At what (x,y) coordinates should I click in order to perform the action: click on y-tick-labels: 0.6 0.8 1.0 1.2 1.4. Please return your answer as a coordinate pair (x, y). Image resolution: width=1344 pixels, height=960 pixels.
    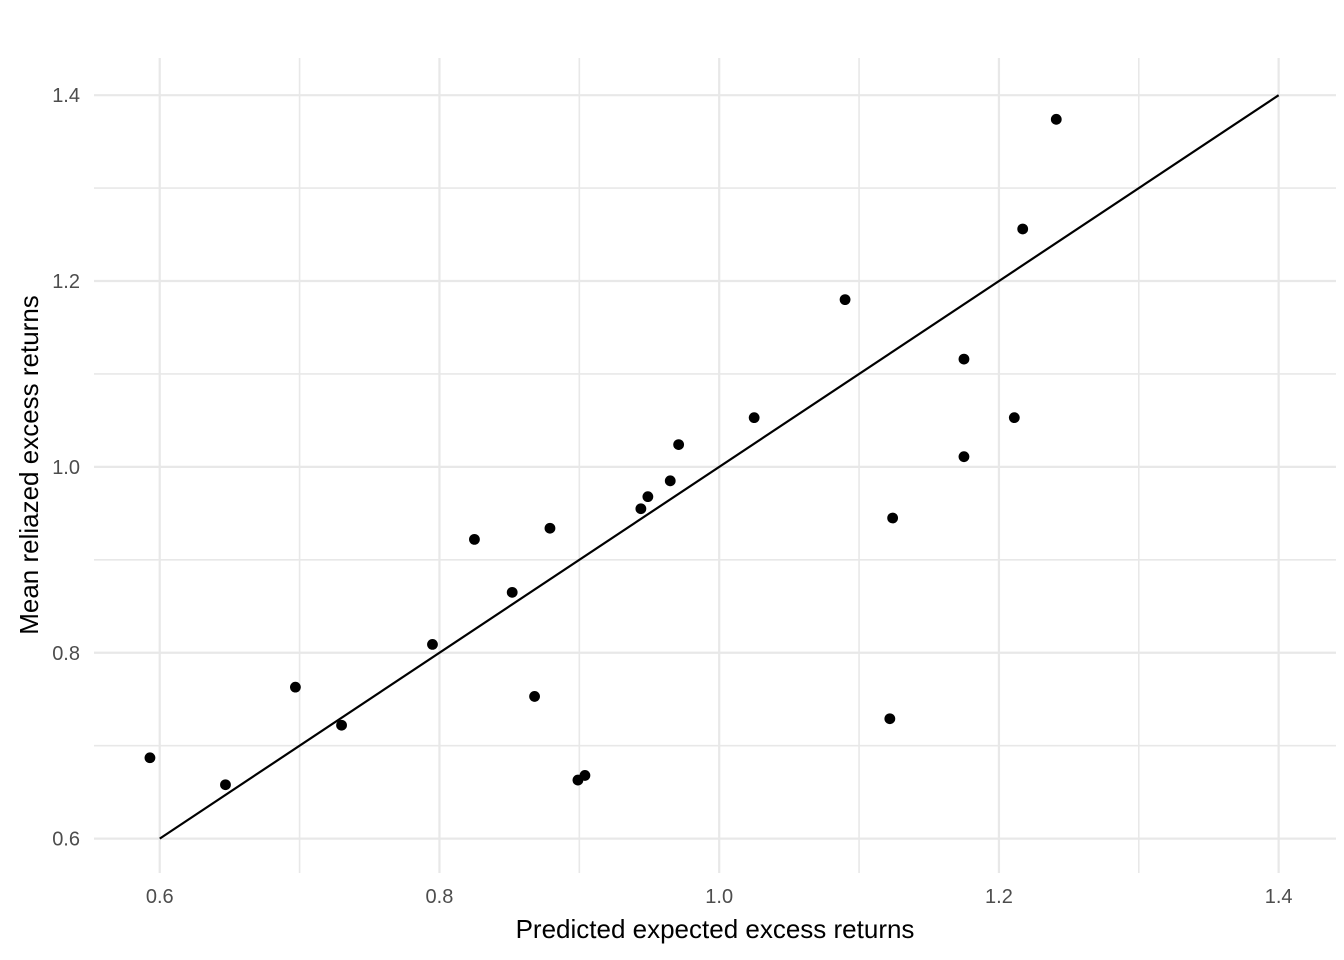
    Looking at the image, I should click on (66, 467).